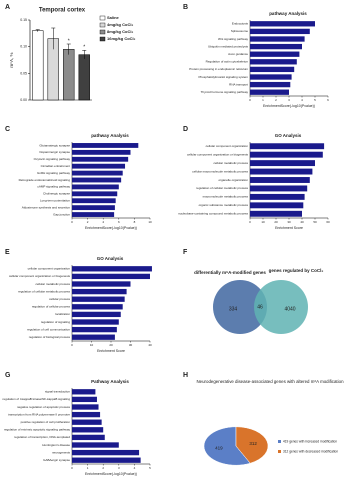  What do you see at coordinates (8, 375) in the screenshot?
I see `panel-letter: G` at bounding box center [8, 375].